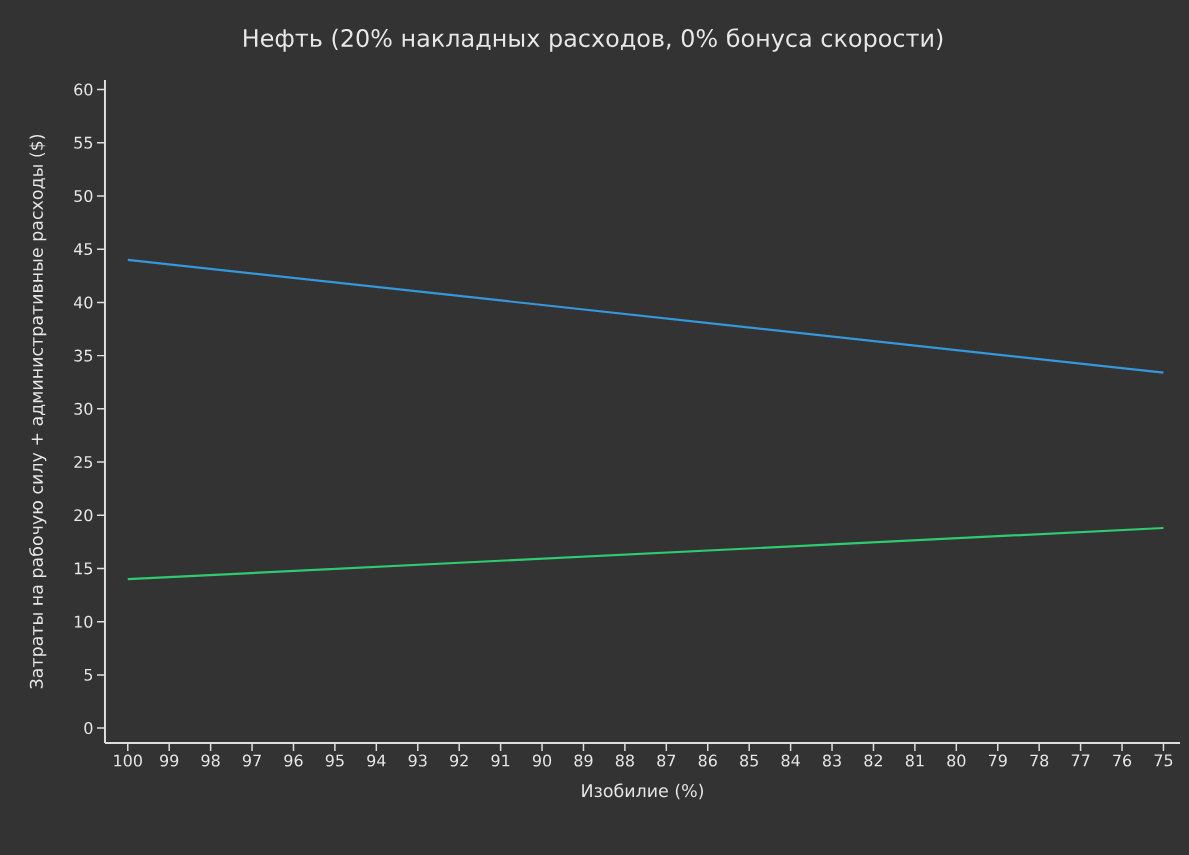  Describe the element at coordinates (251, 760) in the screenshot. I see `x-tick-label: 97` at that location.